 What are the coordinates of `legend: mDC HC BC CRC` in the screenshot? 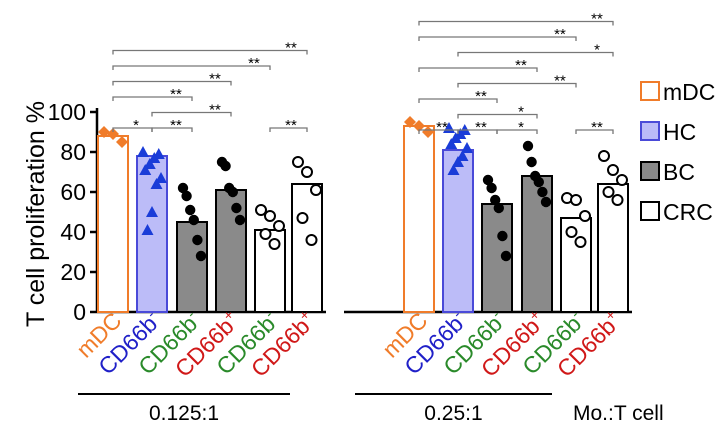 It's located at (677, 152).